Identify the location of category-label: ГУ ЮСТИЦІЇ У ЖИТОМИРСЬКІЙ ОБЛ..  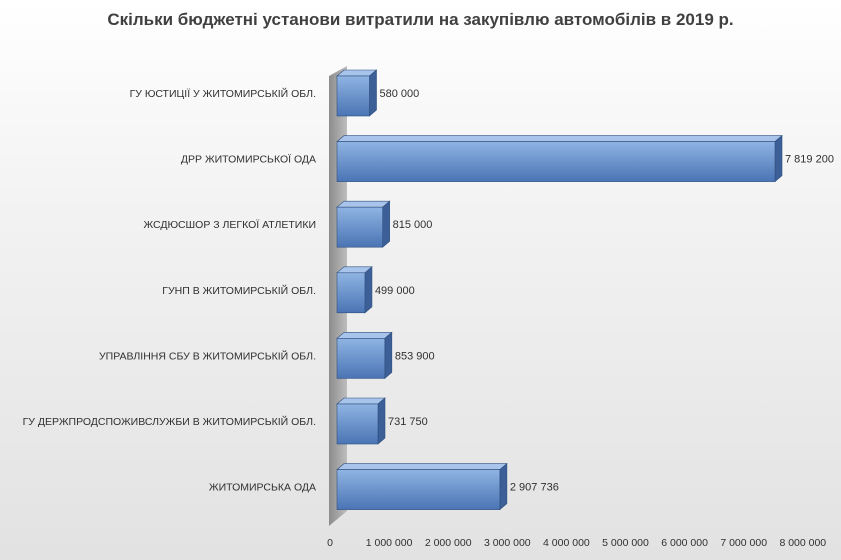
(223, 93).